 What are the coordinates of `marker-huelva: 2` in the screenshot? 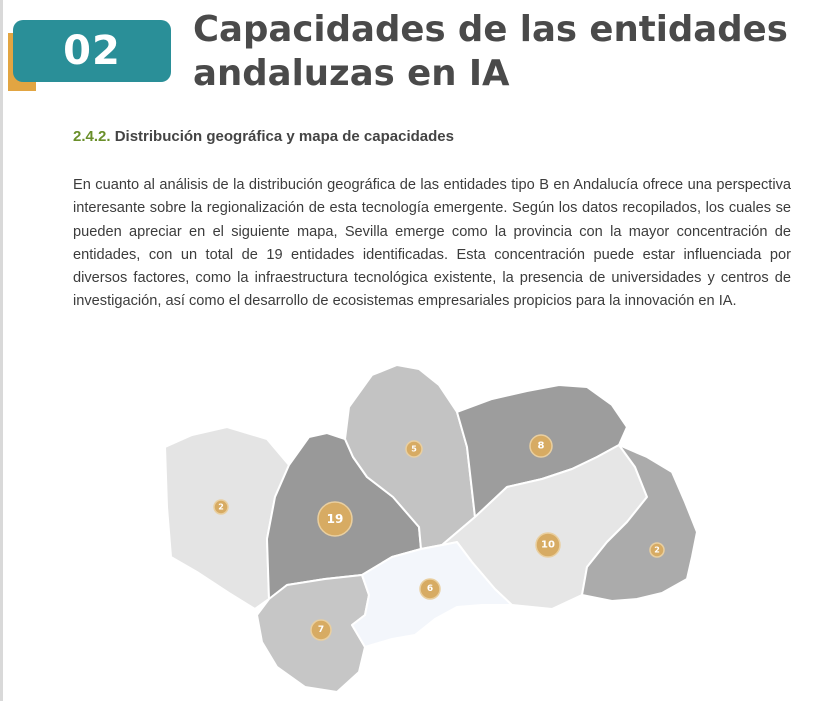 It's located at (221, 507).